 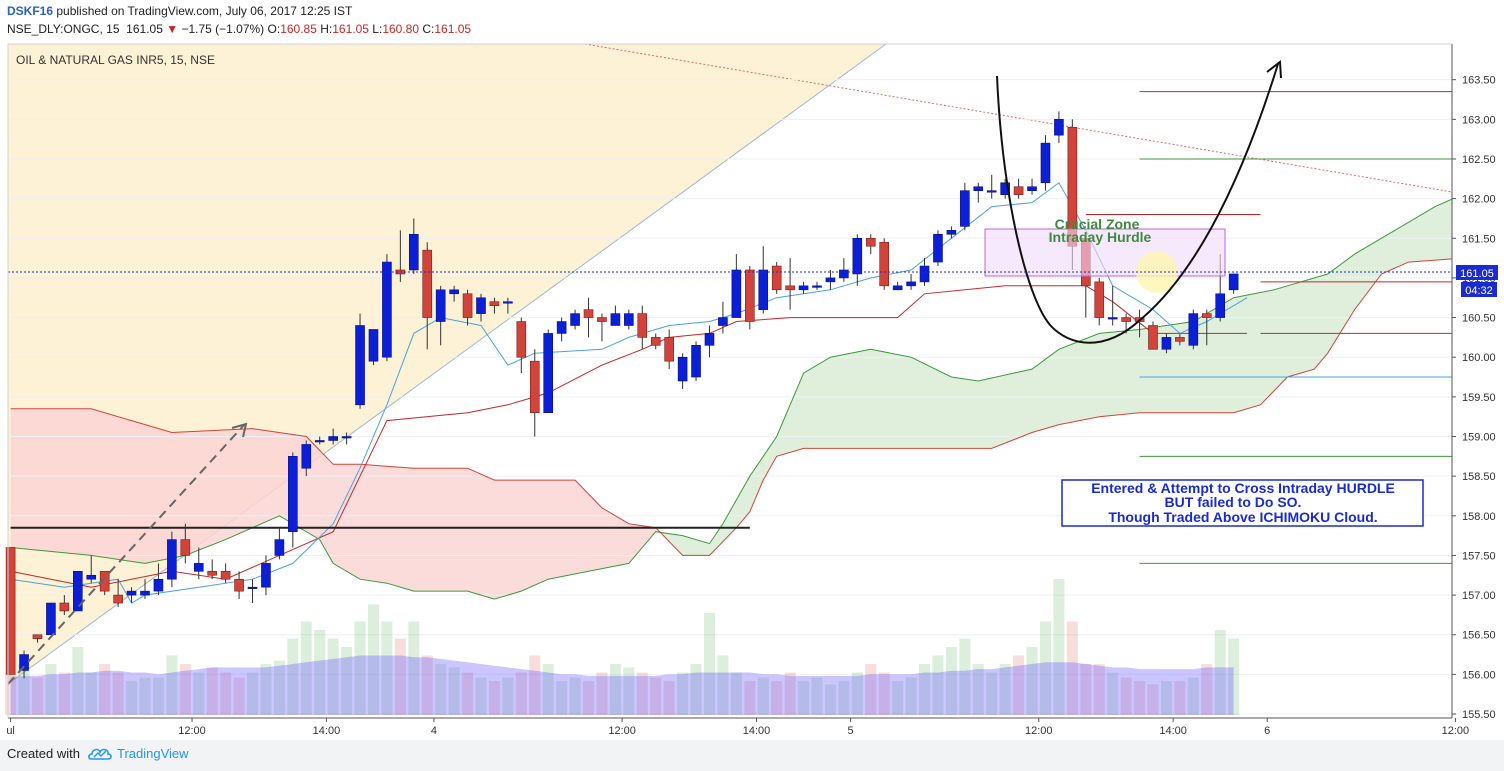 I want to click on price-tag-text: 161.05, so click(x=1477, y=274).